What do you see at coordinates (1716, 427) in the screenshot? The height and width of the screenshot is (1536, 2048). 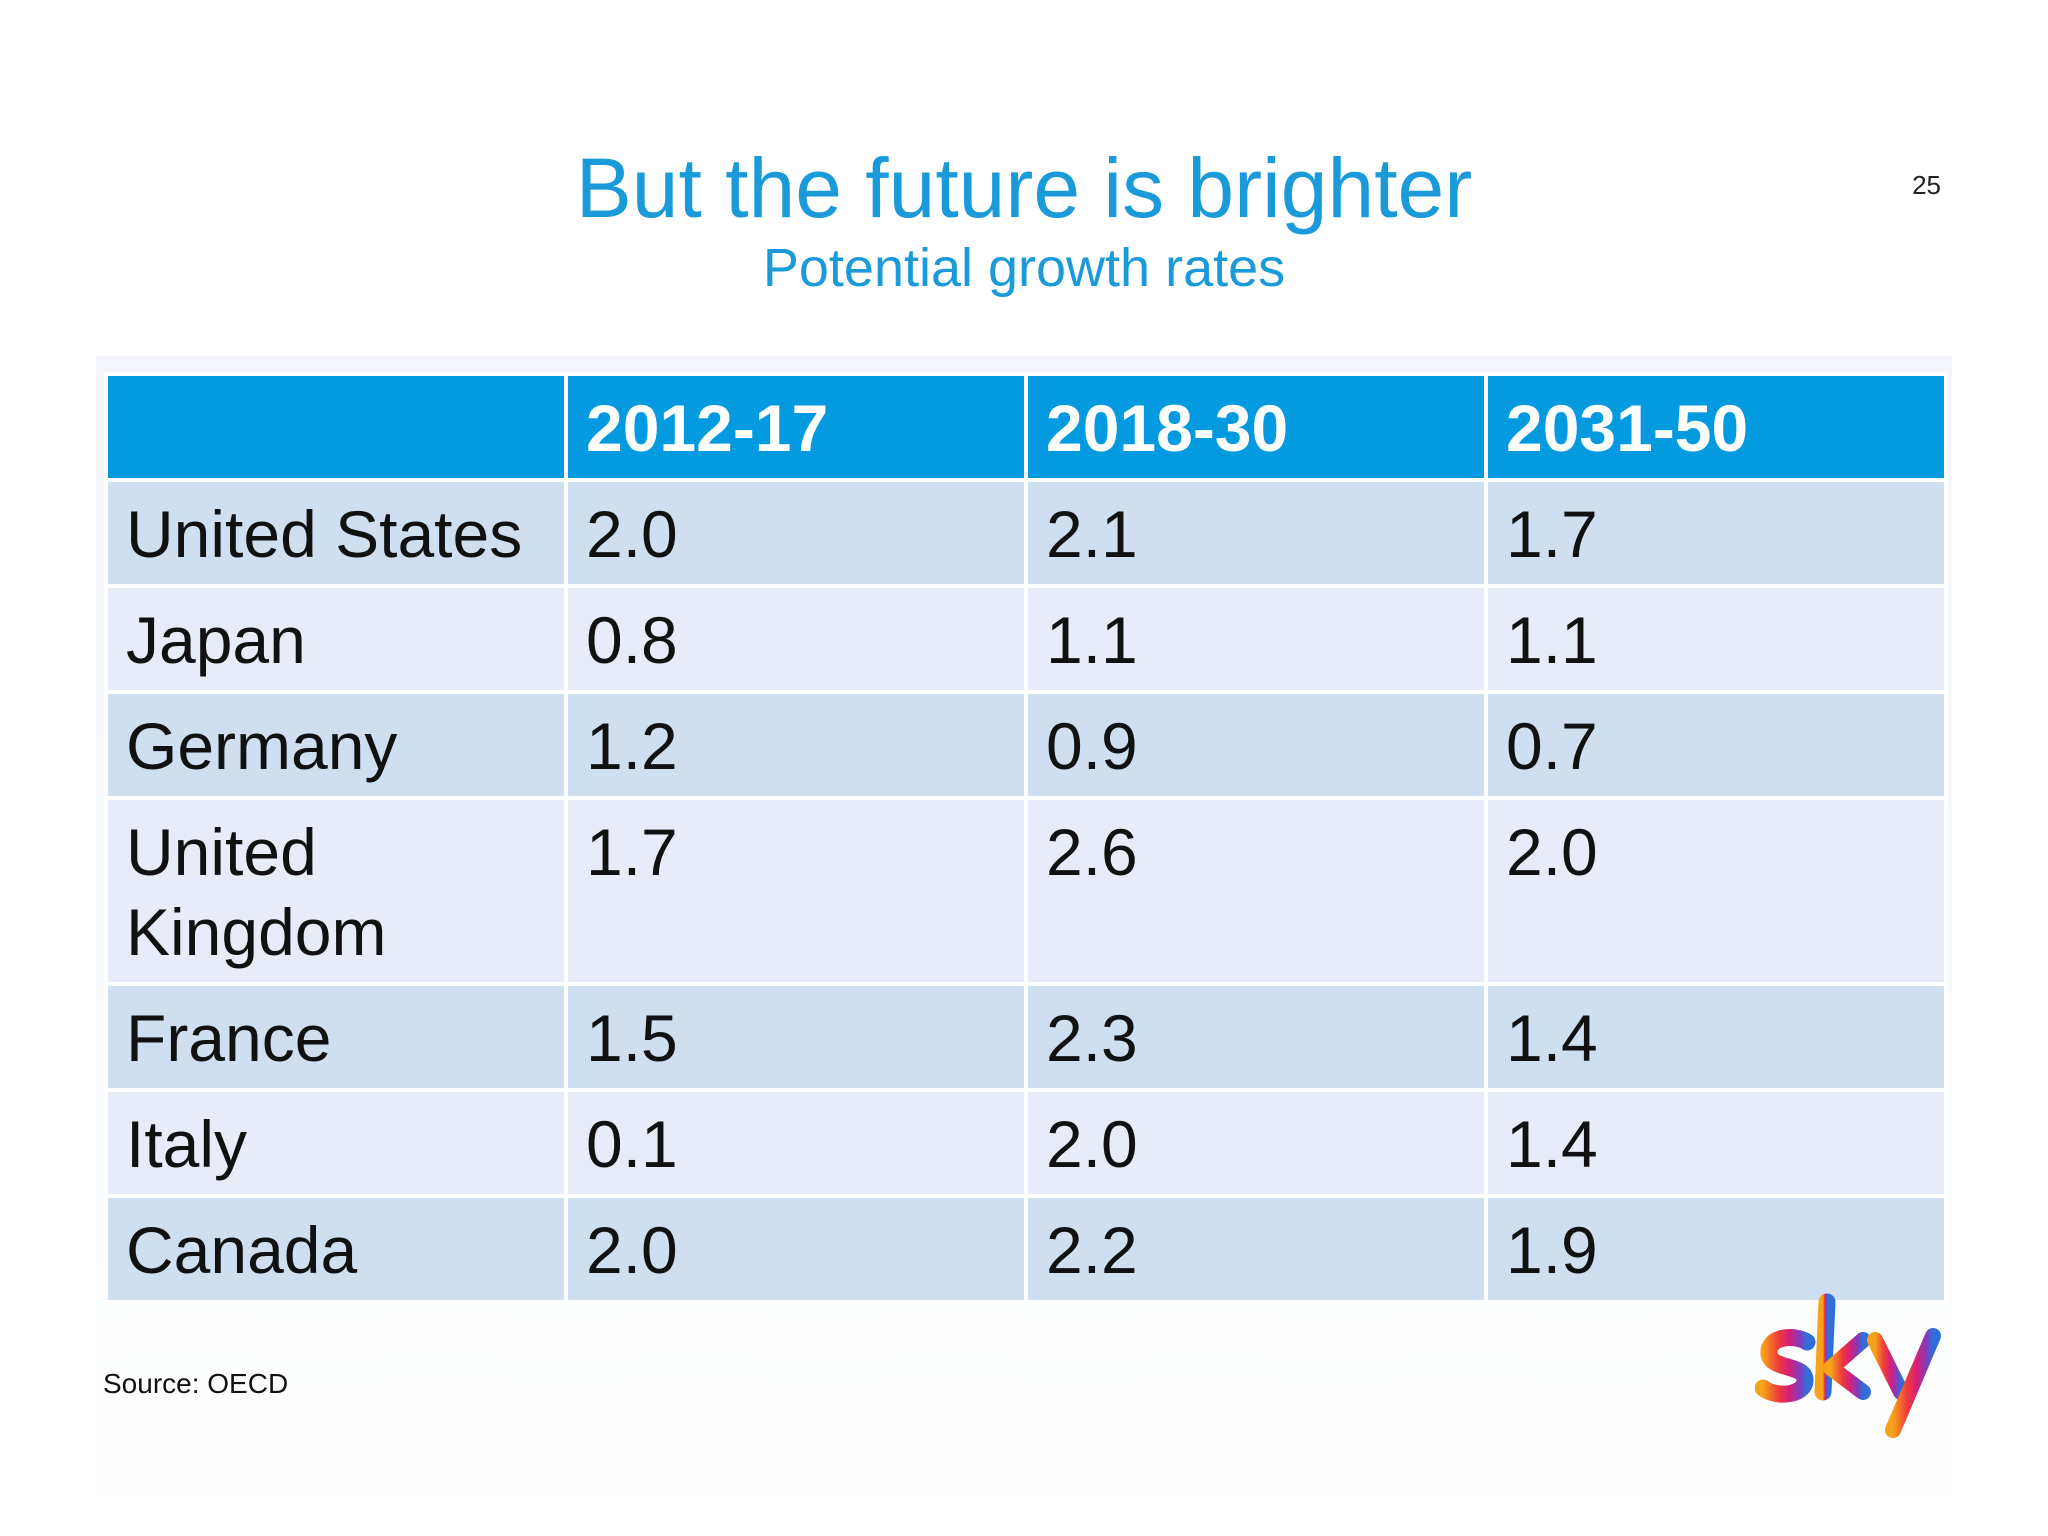 I see `header-cell-2031-50: 2031-50` at bounding box center [1716, 427].